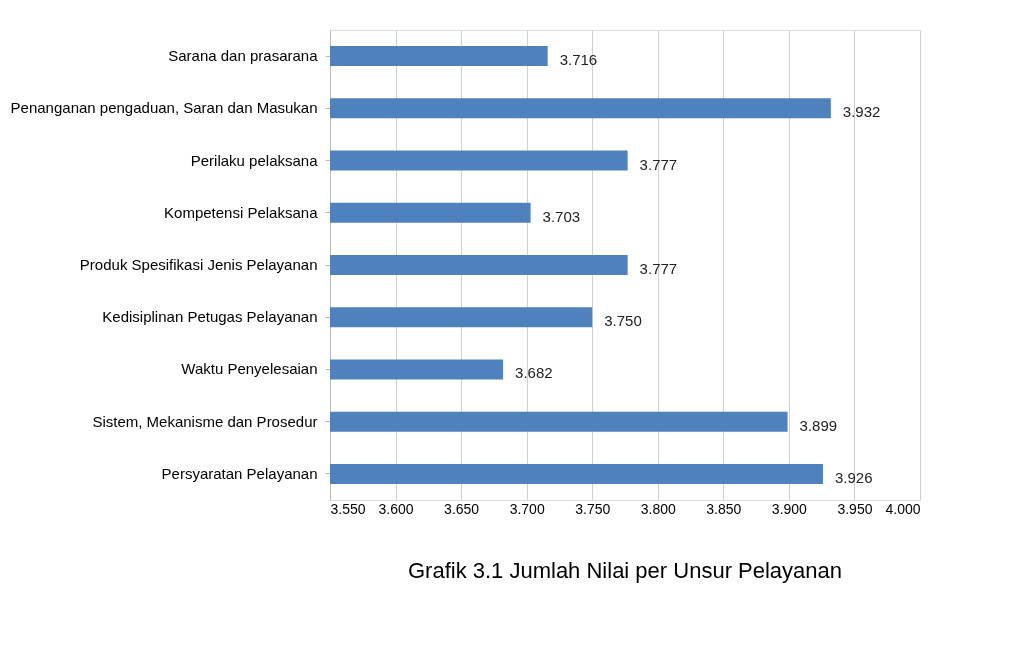  I want to click on data-label: 3.932, so click(861, 112).